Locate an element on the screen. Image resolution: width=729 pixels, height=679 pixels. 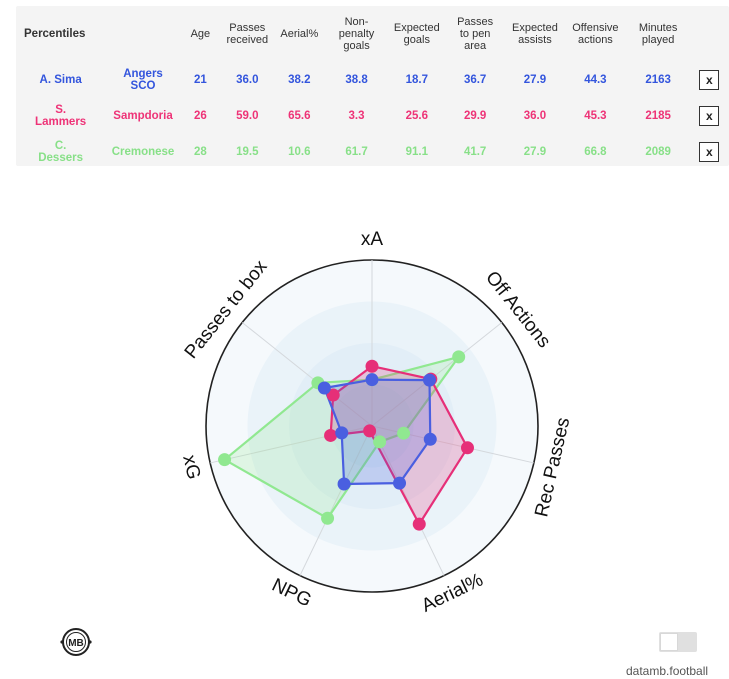
header-text: to pen is located at coordinates (475, 34).